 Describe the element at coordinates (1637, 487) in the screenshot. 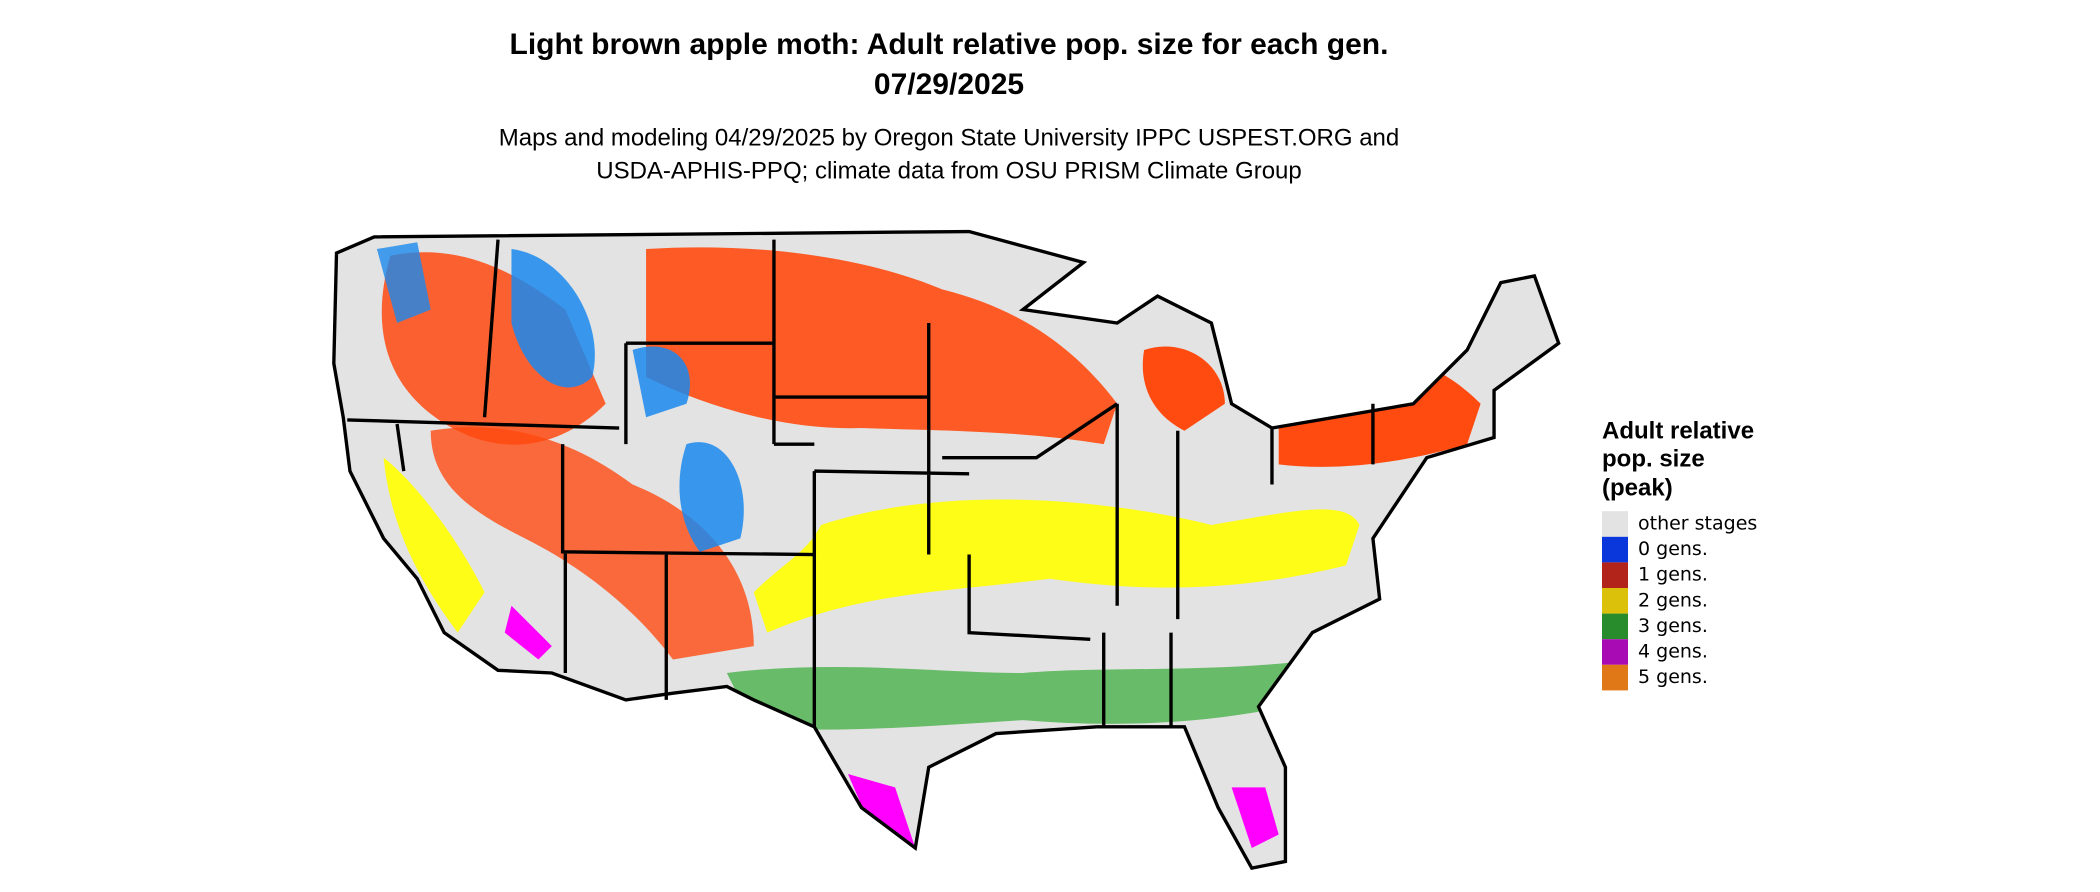

I see `legend-title: (peak)` at that location.